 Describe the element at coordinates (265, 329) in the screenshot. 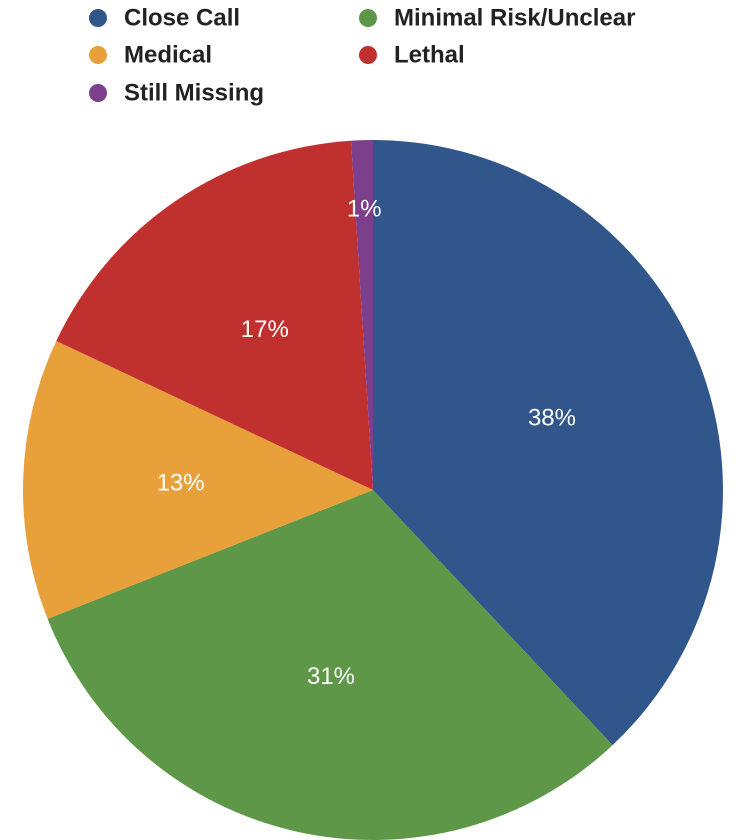

I see `slice-label: 17%` at that location.